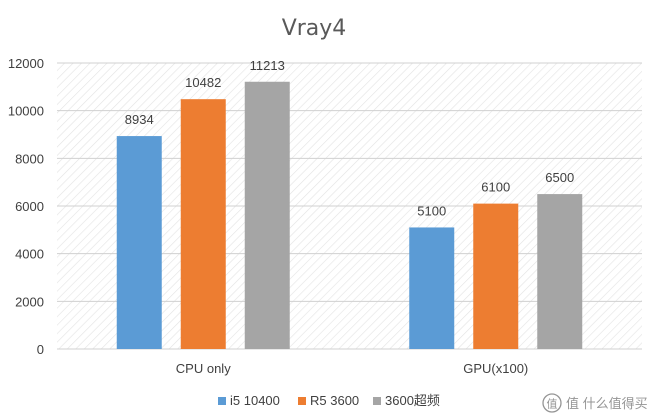 This screenshot has height=420, width=662. Describe the element at coordinates (26, 63) in the screenshot. I see `y-tick-label: 12000` at that location.